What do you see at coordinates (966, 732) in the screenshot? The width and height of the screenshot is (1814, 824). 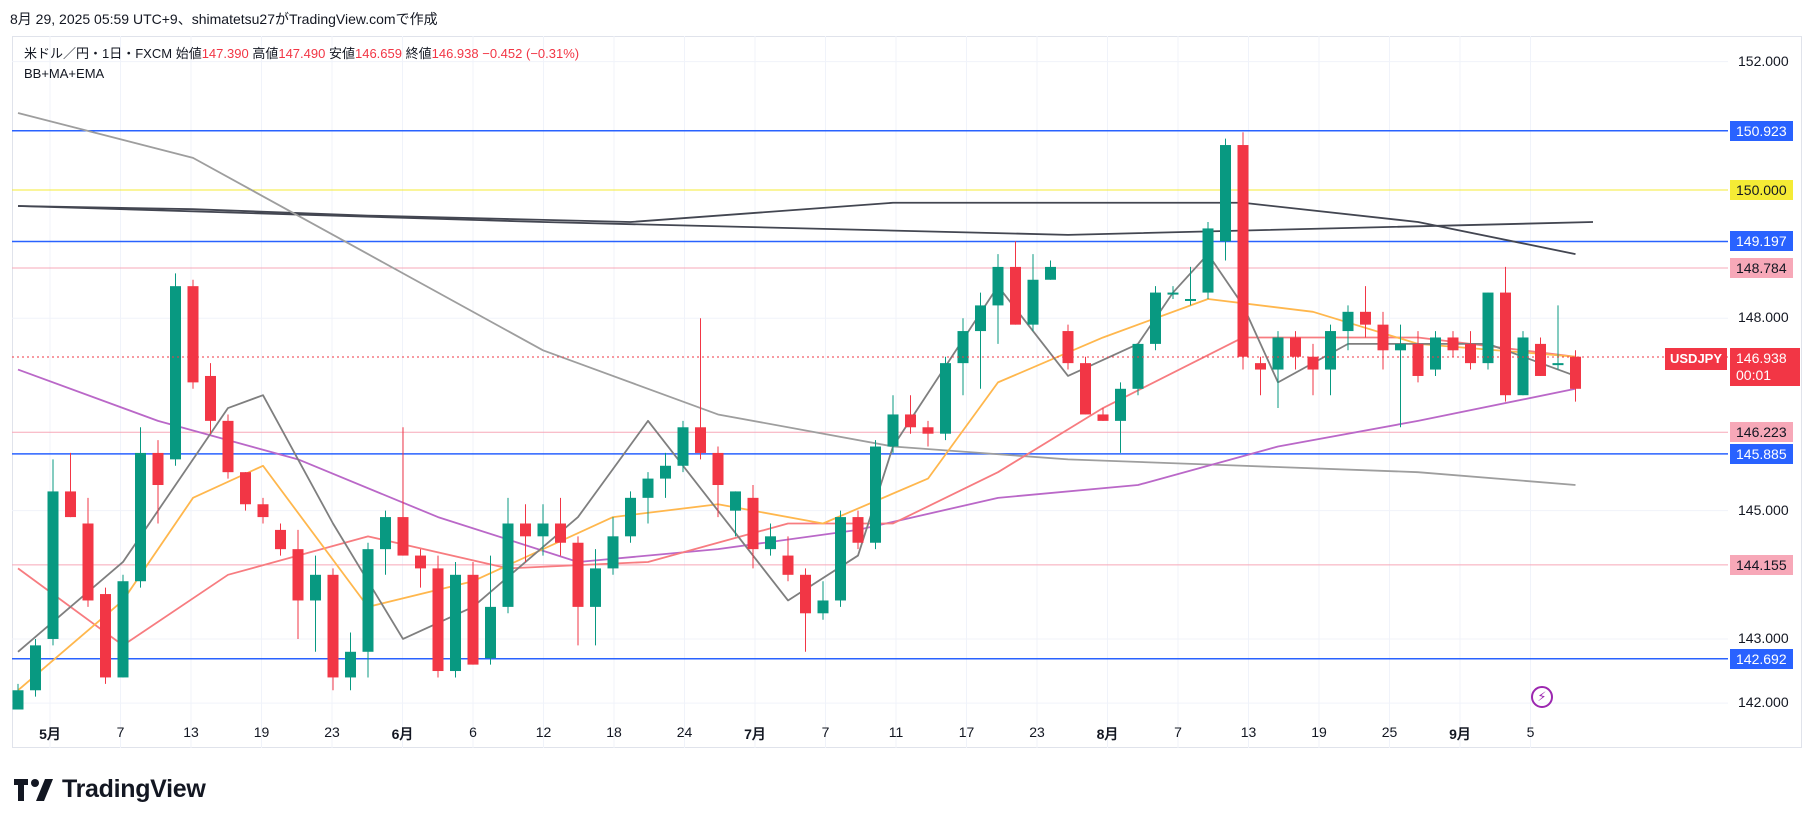 I see `time-axis-tick: 17` at bounding box center [966, 732].